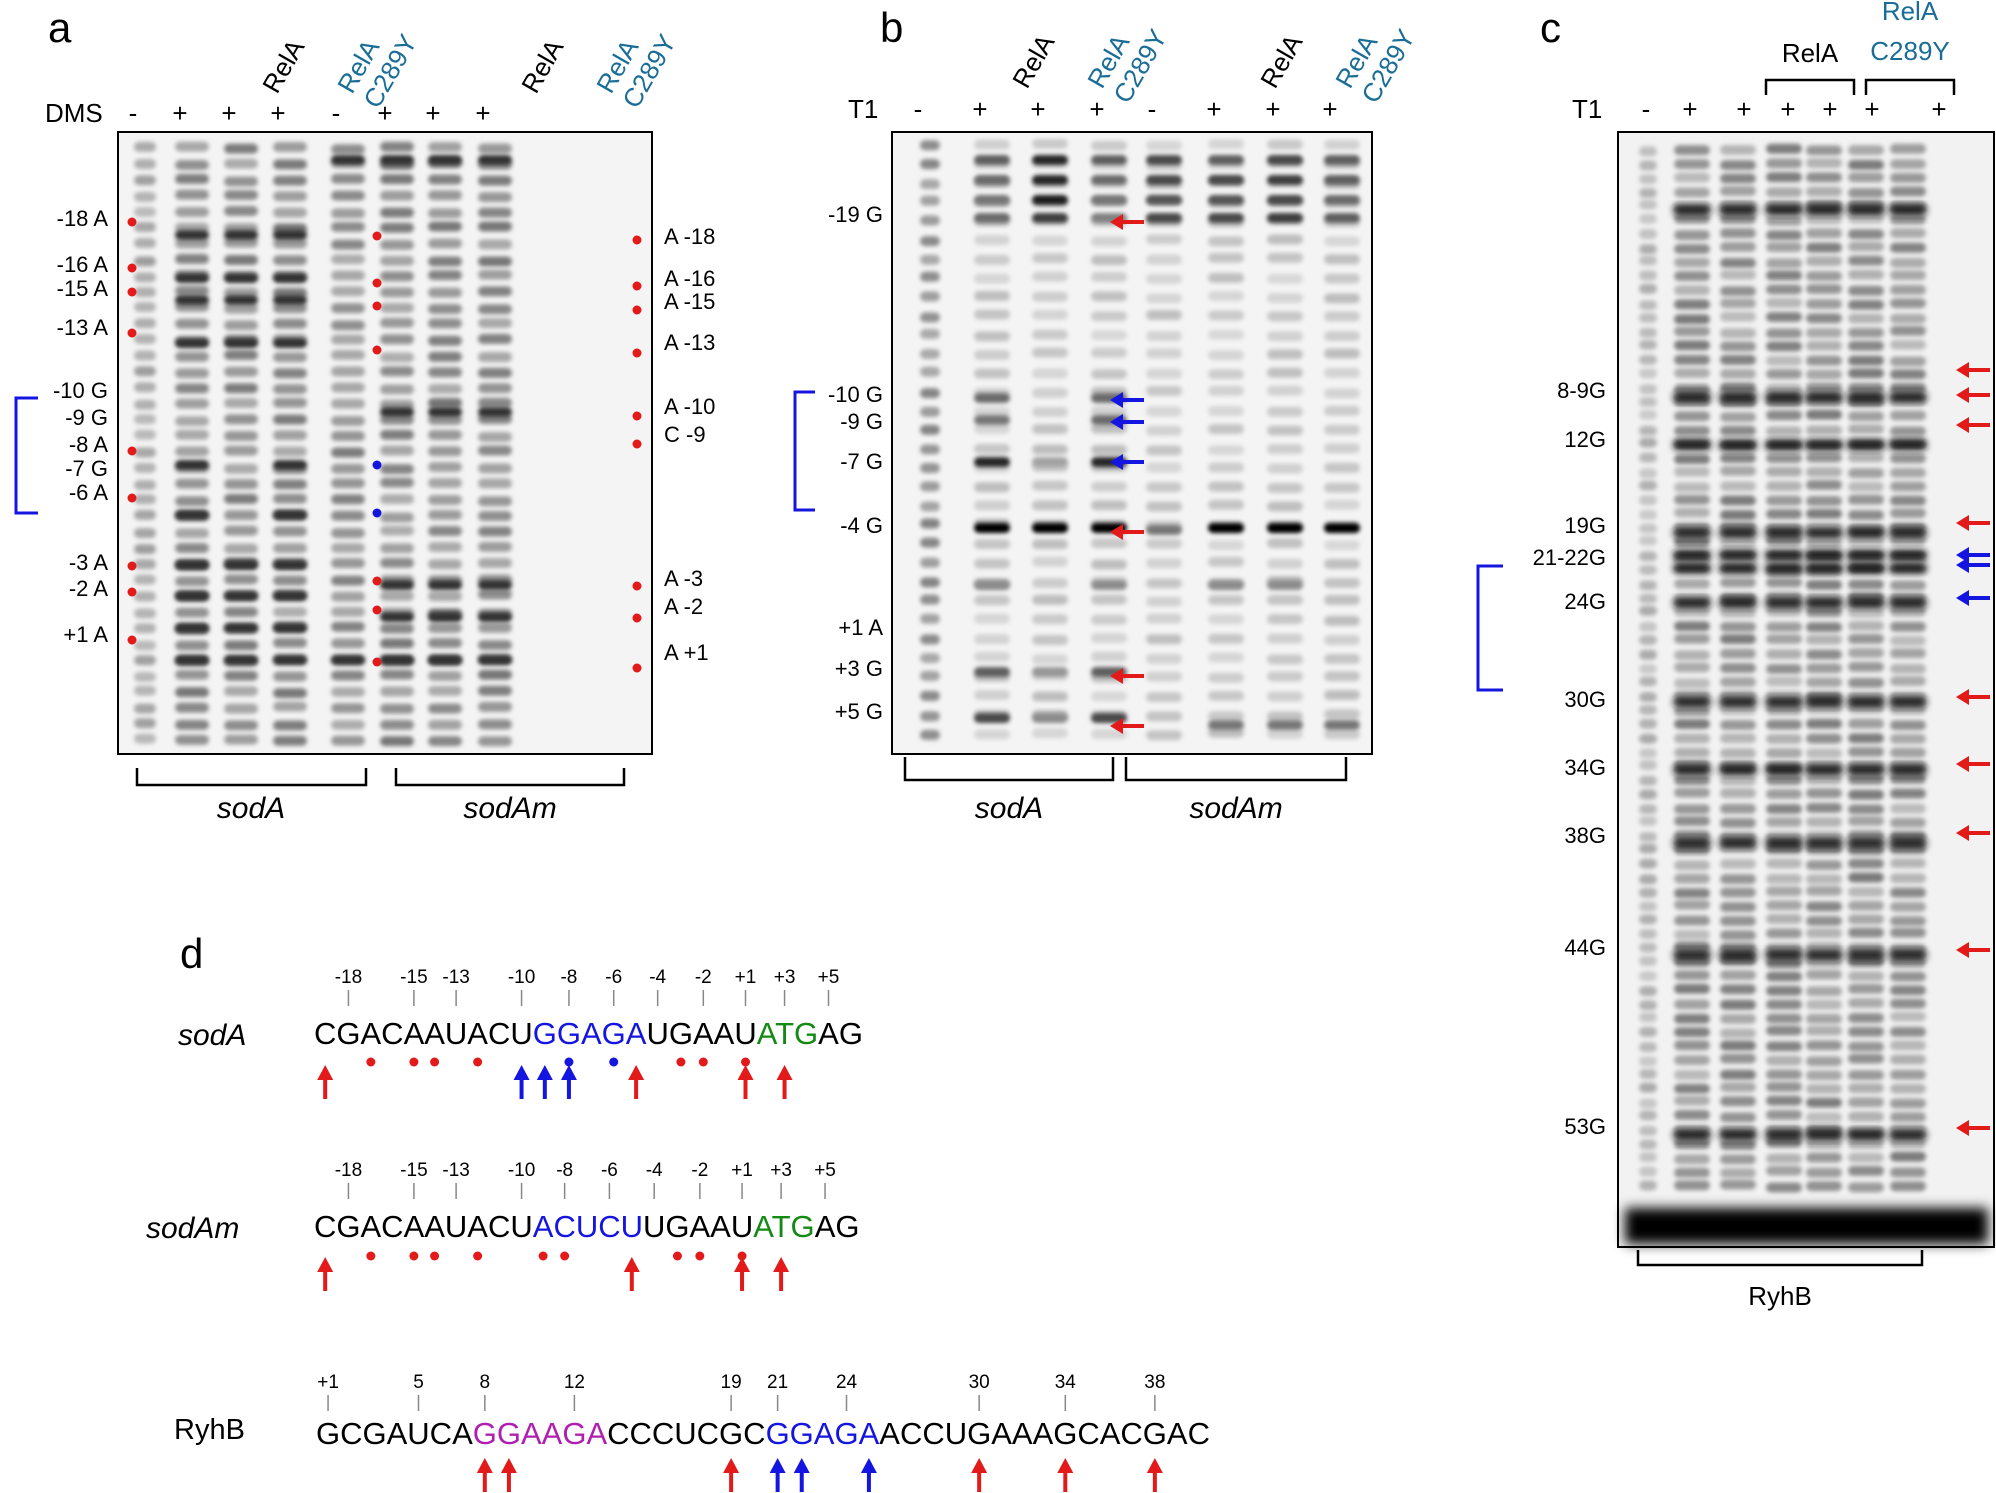 This screenshot has height=1493, width=1996. I want to click on position-number: +3, so click(785, 977).